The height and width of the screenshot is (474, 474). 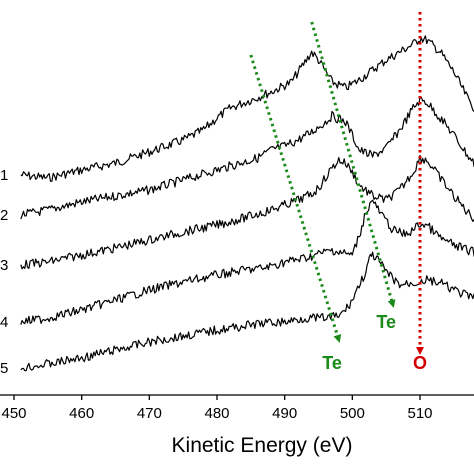 I want to click on series-label-2: 2, so click(x=4, y=215).